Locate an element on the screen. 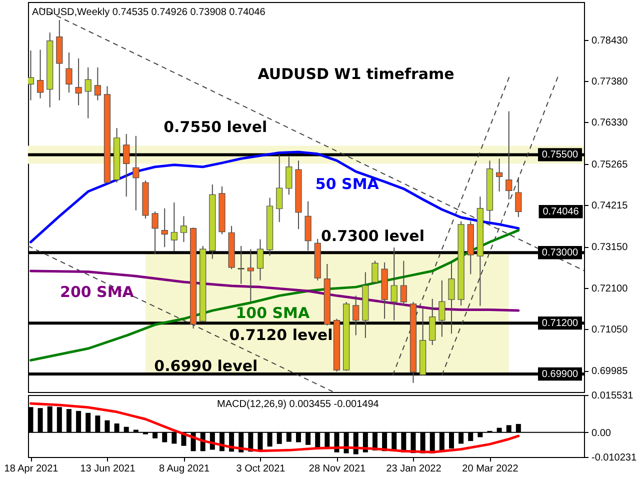  y-tick-label: 0.77380 is located at coordinates (610, 82).